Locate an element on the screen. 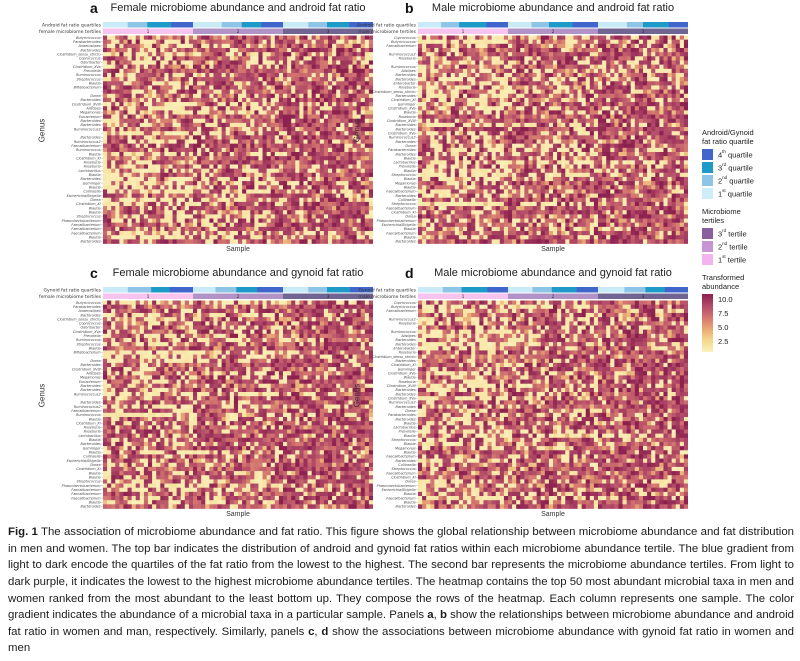  quartile-legend-label: 4th quartile is located at coordinates (735, 154).